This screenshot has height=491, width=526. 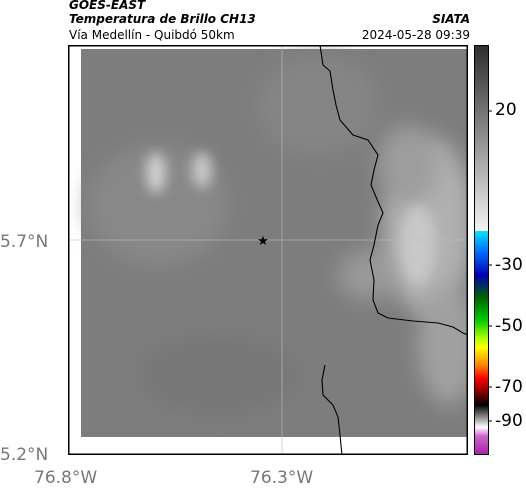 What do you see at coordinates (24, 242) in the screenshot?
I see `lat-label-5-7: 5.7°N` at bounding box center [24, 242].